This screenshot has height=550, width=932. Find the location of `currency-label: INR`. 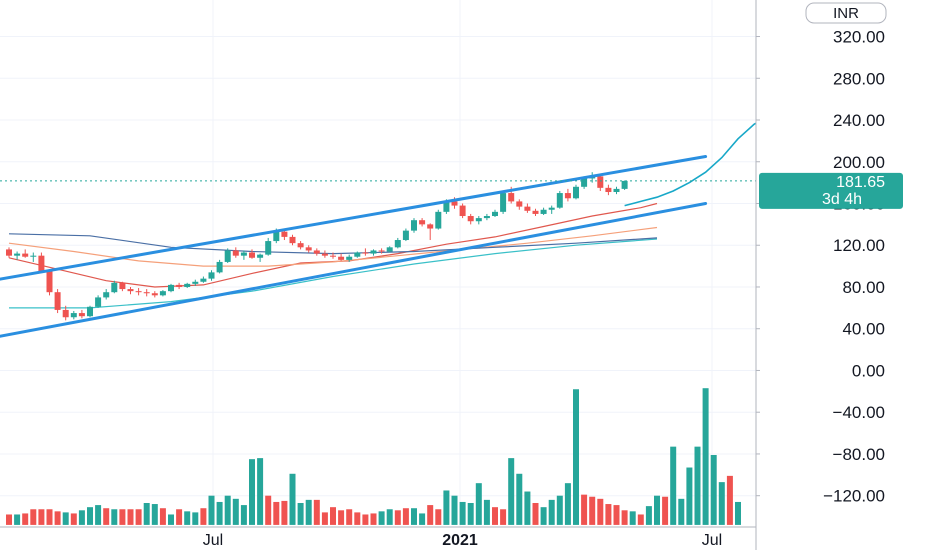

currency-label: INR is located at coordinates (846, 13).